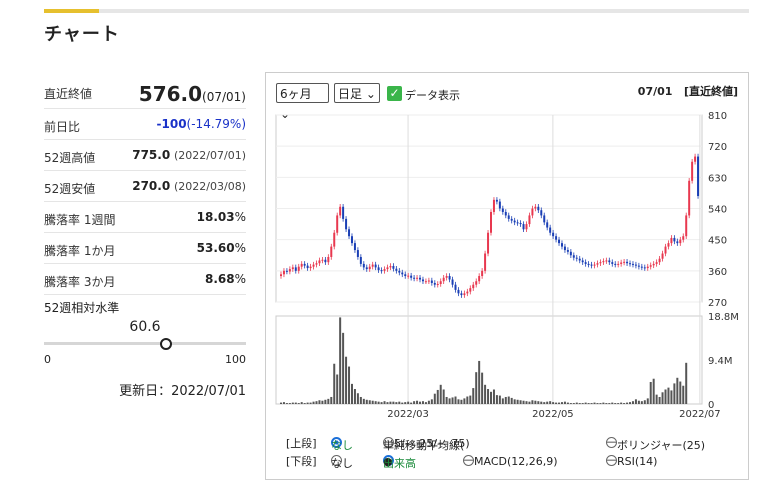  Describe the element at coordinates (408, 414) in the screenshot. I see `x-tick-label: 2022/03` at that location.